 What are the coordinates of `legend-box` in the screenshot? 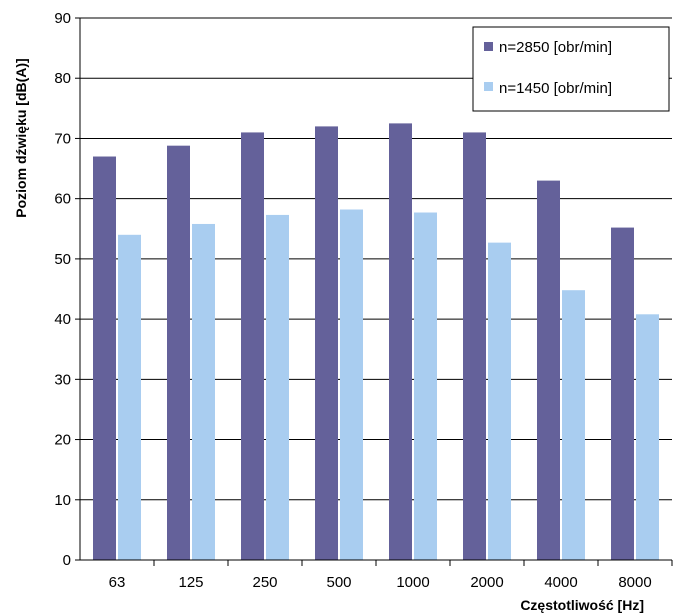 It's located at (571, 69).